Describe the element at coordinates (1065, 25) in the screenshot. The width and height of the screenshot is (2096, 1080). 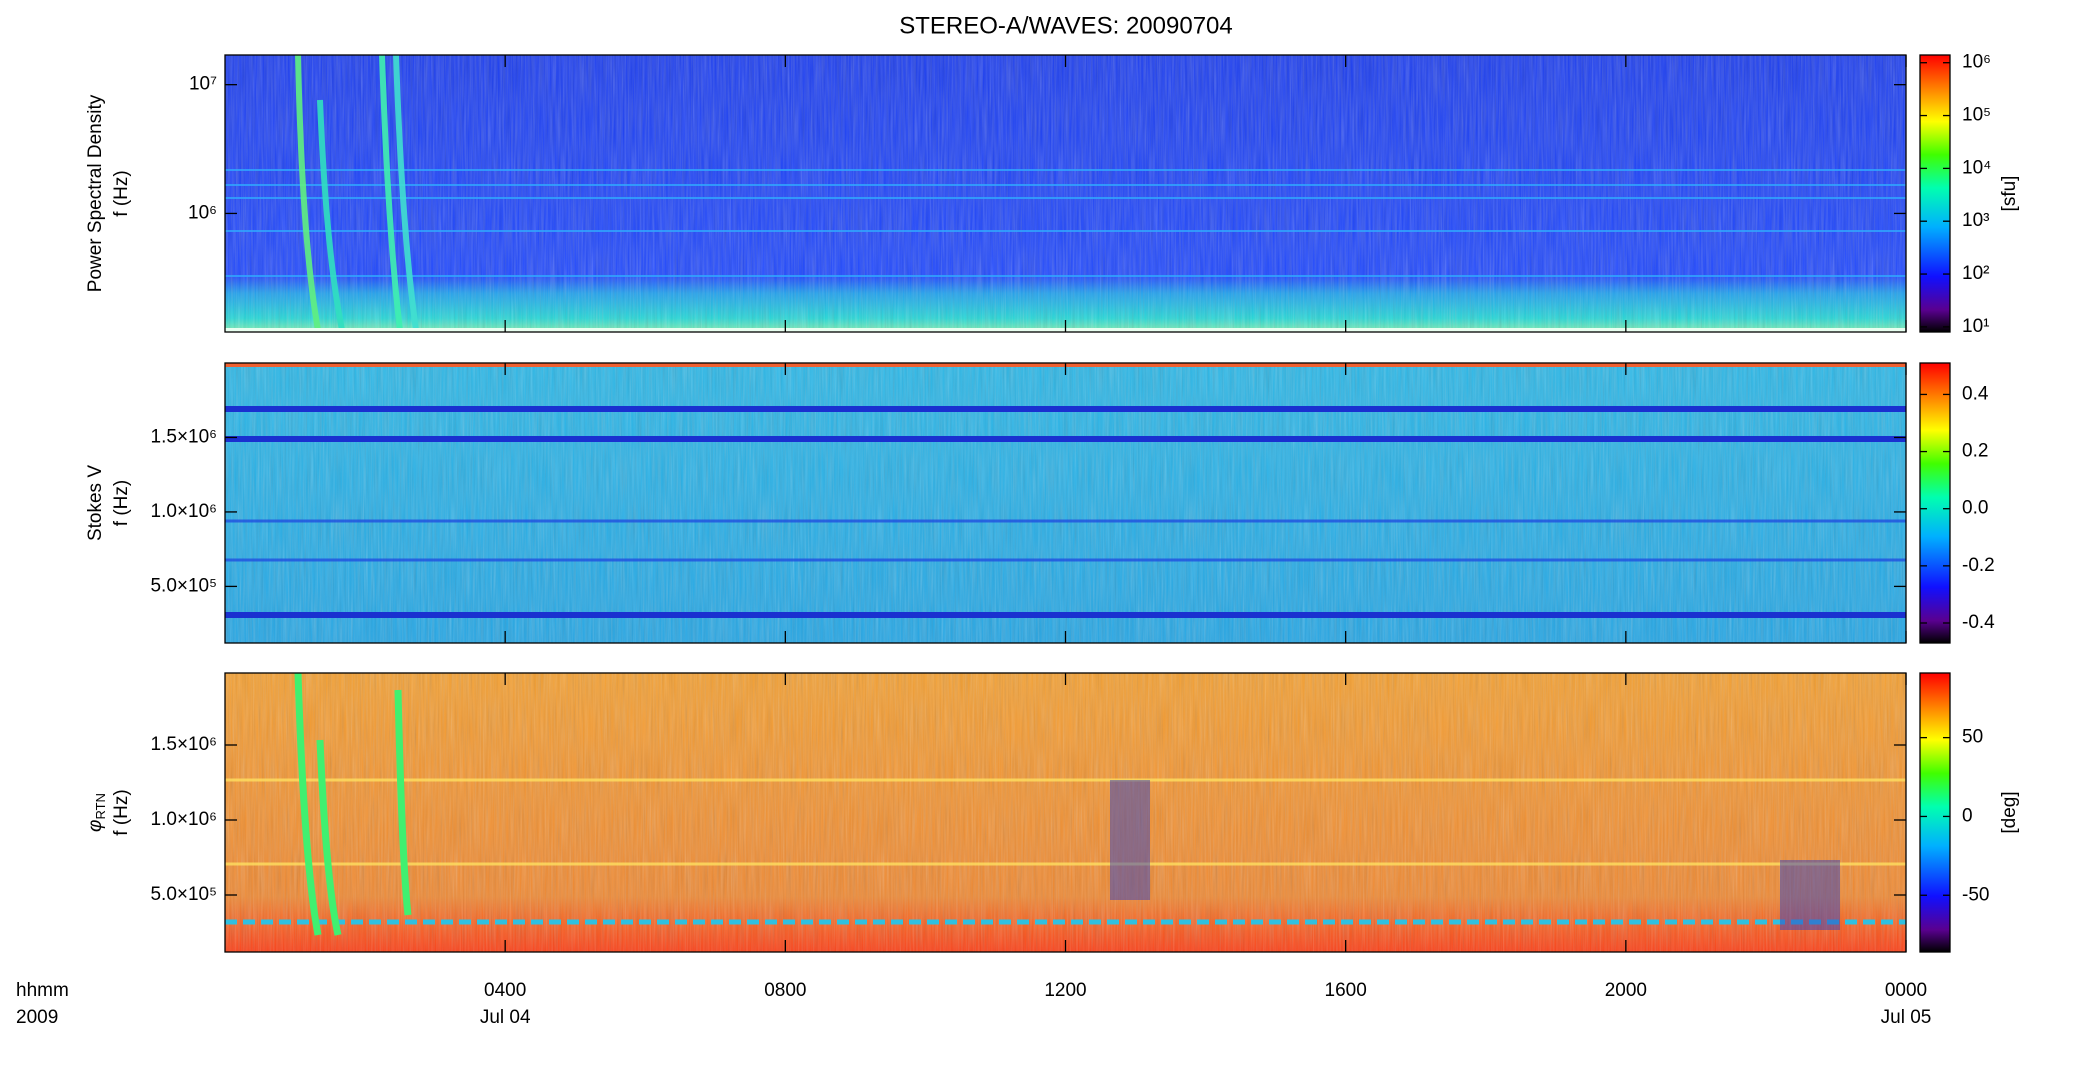
I see `chart-title: STEREO-A/WAVES: 20090704` at that location.